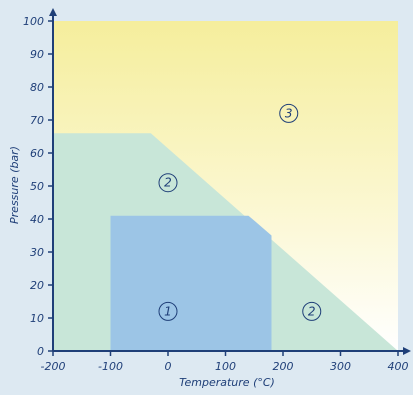 This screenshot has width=413, height=395. What do you see at coordinates (37, 318) in the screenshot?
I see `y-tick-label: 10` at bounding box center [37, 318].